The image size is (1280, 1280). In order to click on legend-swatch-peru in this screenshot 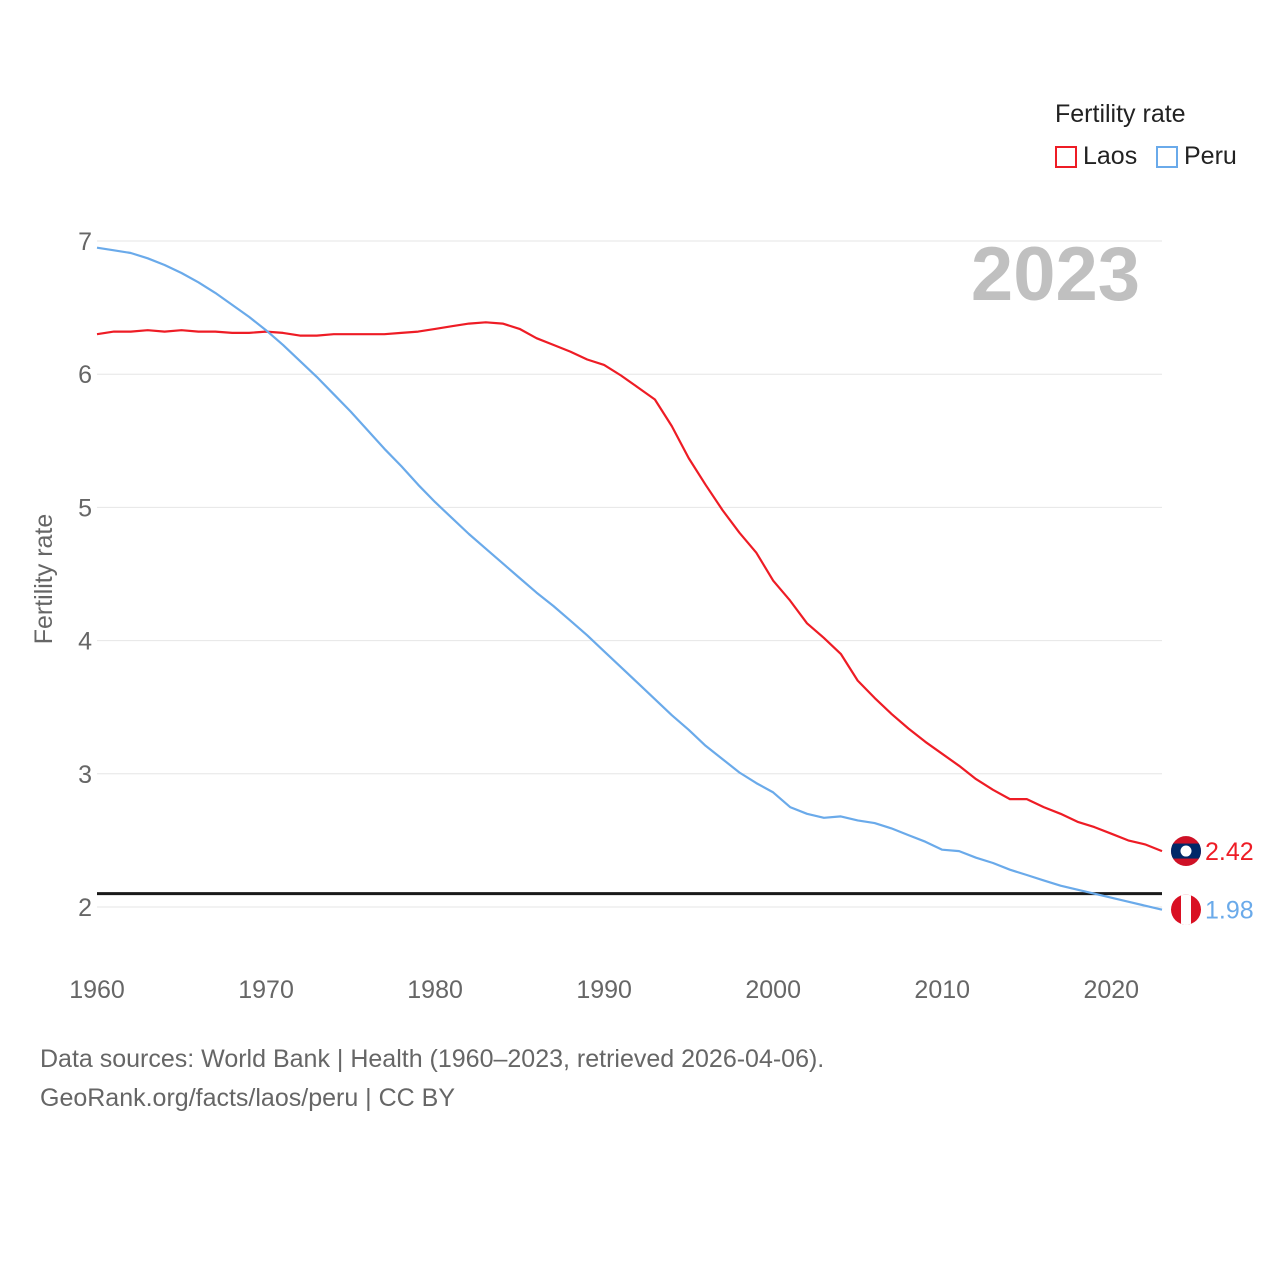, I will do `click(1167, 156)`.